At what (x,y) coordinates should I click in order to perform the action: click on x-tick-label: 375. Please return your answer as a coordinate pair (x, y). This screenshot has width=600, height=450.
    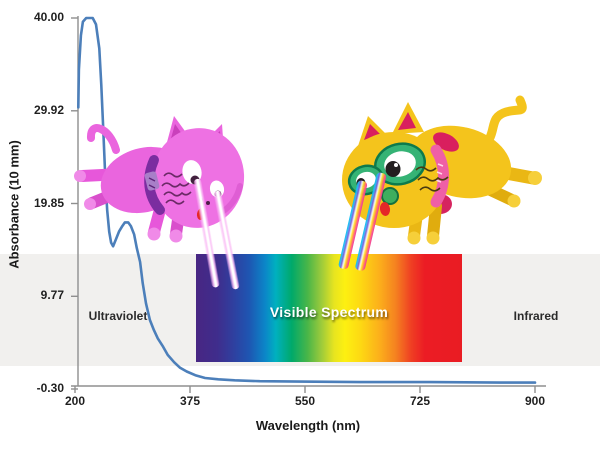
    Looking at the image, I should click on (190, 401).